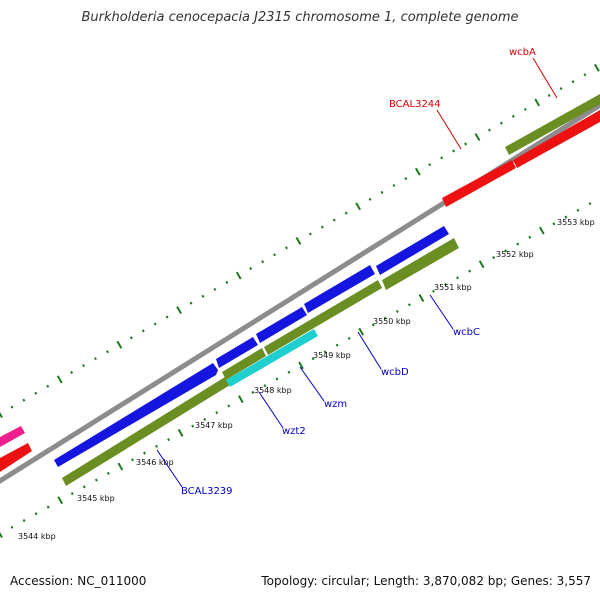 The width and height of the screenshot is (600, 600). What do you see at coordinates (207, 491) in the screenshot?
I see `gene-label-bcal3239: BCAL3239` at bounding box center [207, 491].